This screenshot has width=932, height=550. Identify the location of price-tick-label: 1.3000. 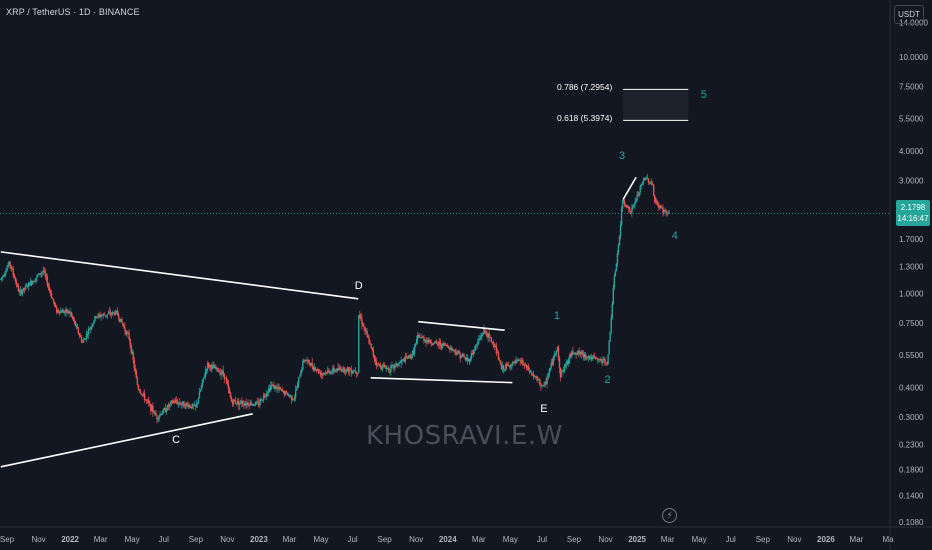
(911, 267).